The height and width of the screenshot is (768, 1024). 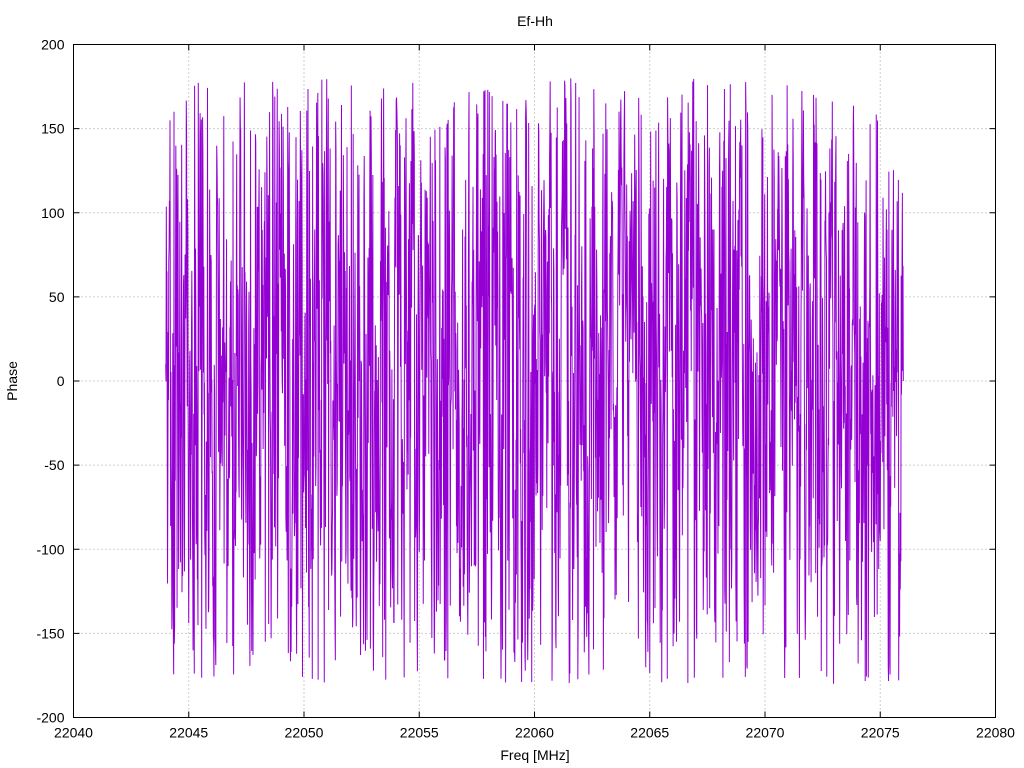 I want to click on x-tick-label: 22075, so click(x=880, y=733).